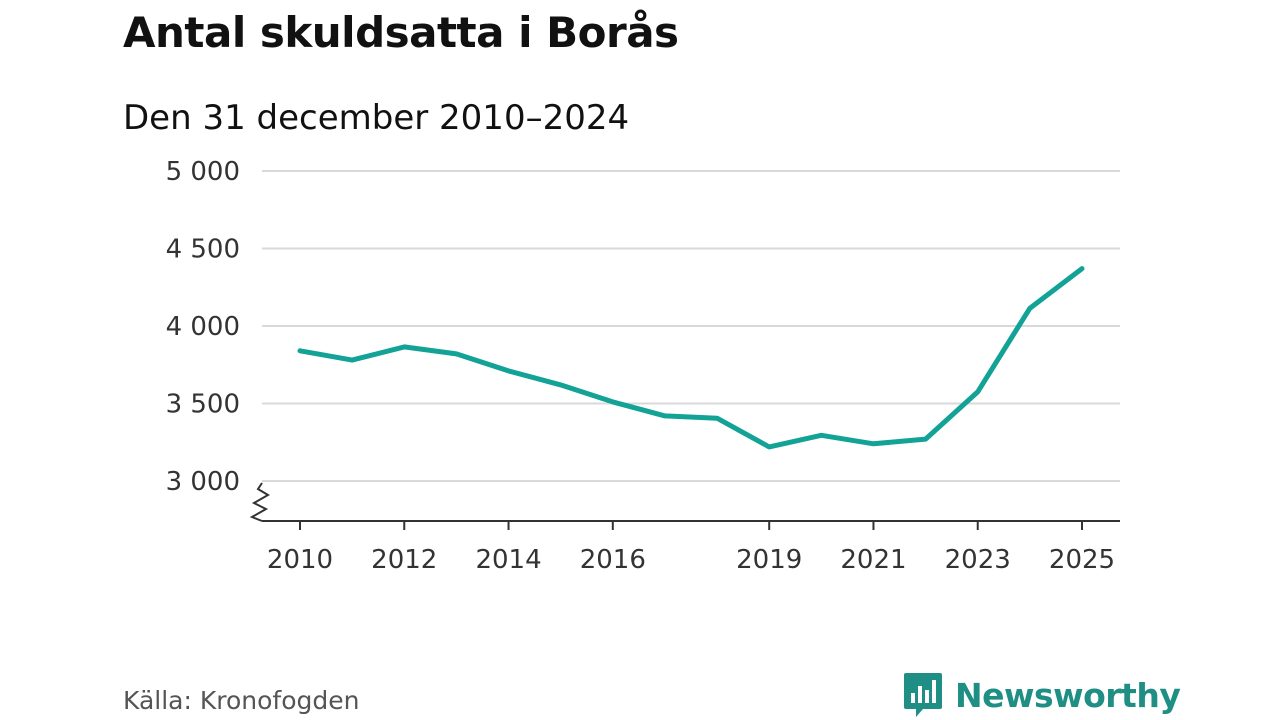 The image size is (1280, 720). What do you see at coordinates (873, 560) in the screenshot?
I see `x-tick-label: 2021` at bounding box center [873, 560].